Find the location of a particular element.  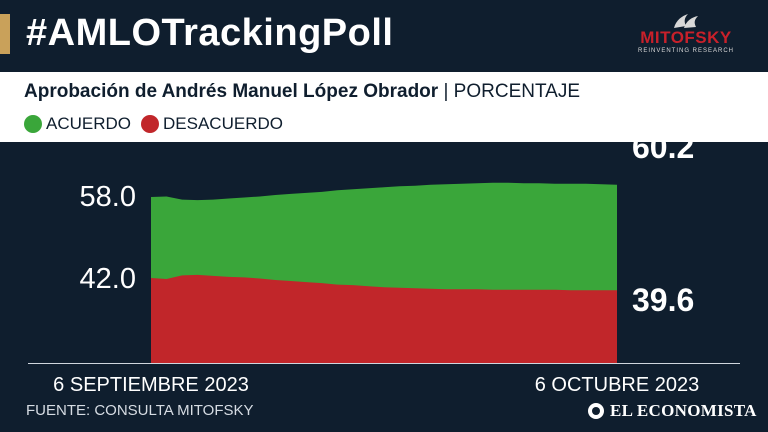

legend-swatch-acuerdo is located at coordinates (33, 124).